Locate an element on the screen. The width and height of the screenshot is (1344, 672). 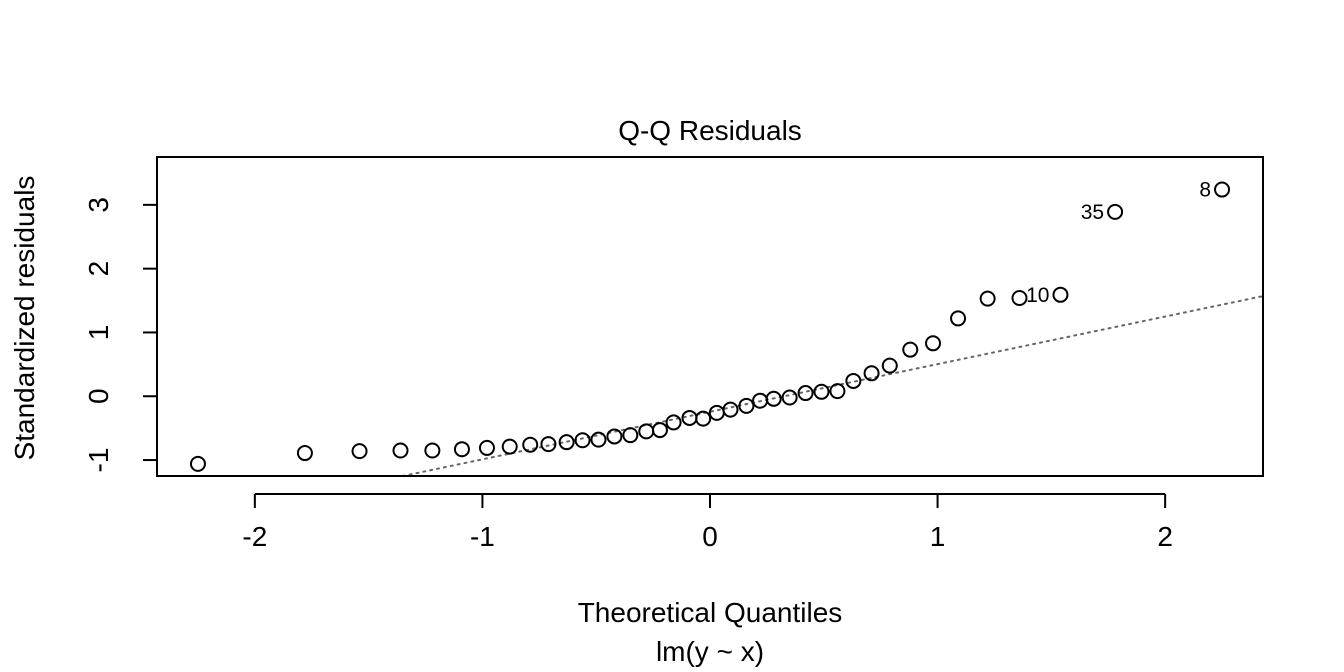
x-tick-label: -1 is located at coordinates (482, 536).